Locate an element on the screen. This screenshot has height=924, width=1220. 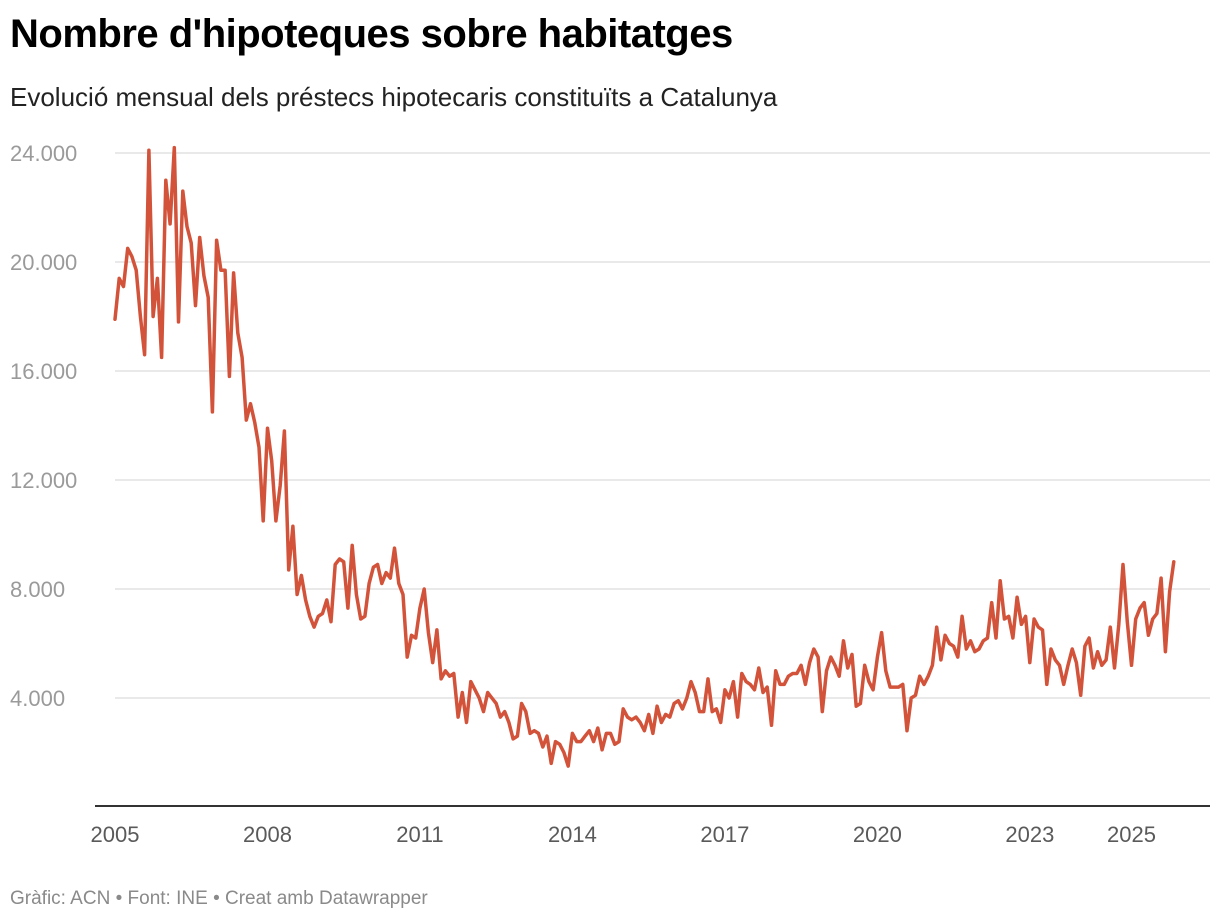
x-tick-label: 2008 is located at coordinates (267, 834).